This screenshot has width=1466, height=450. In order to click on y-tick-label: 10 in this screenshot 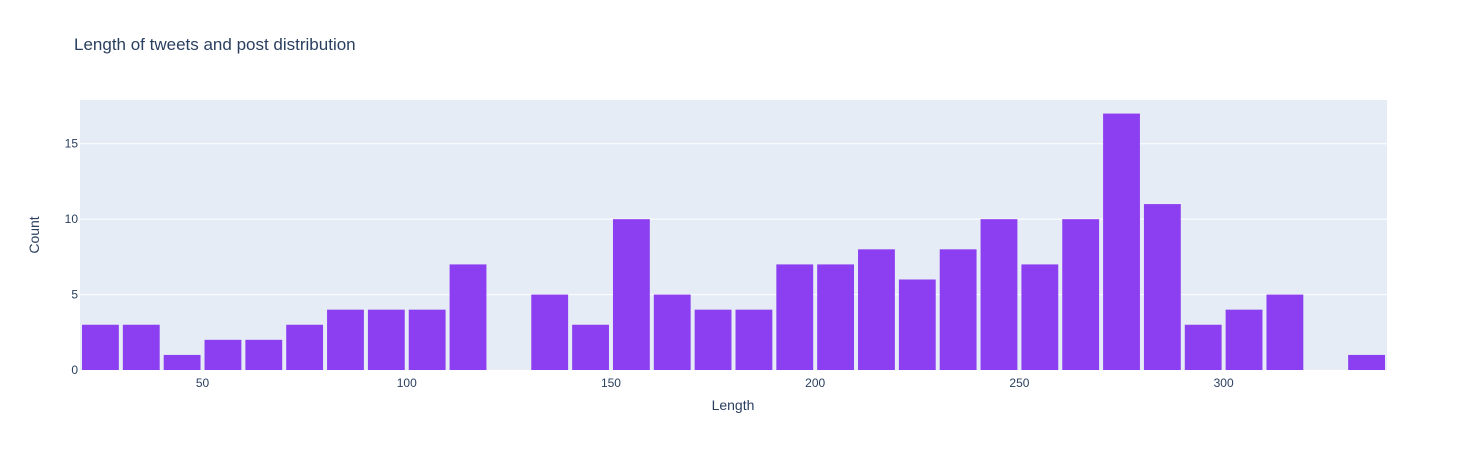, I will do `click(72, 219)`.